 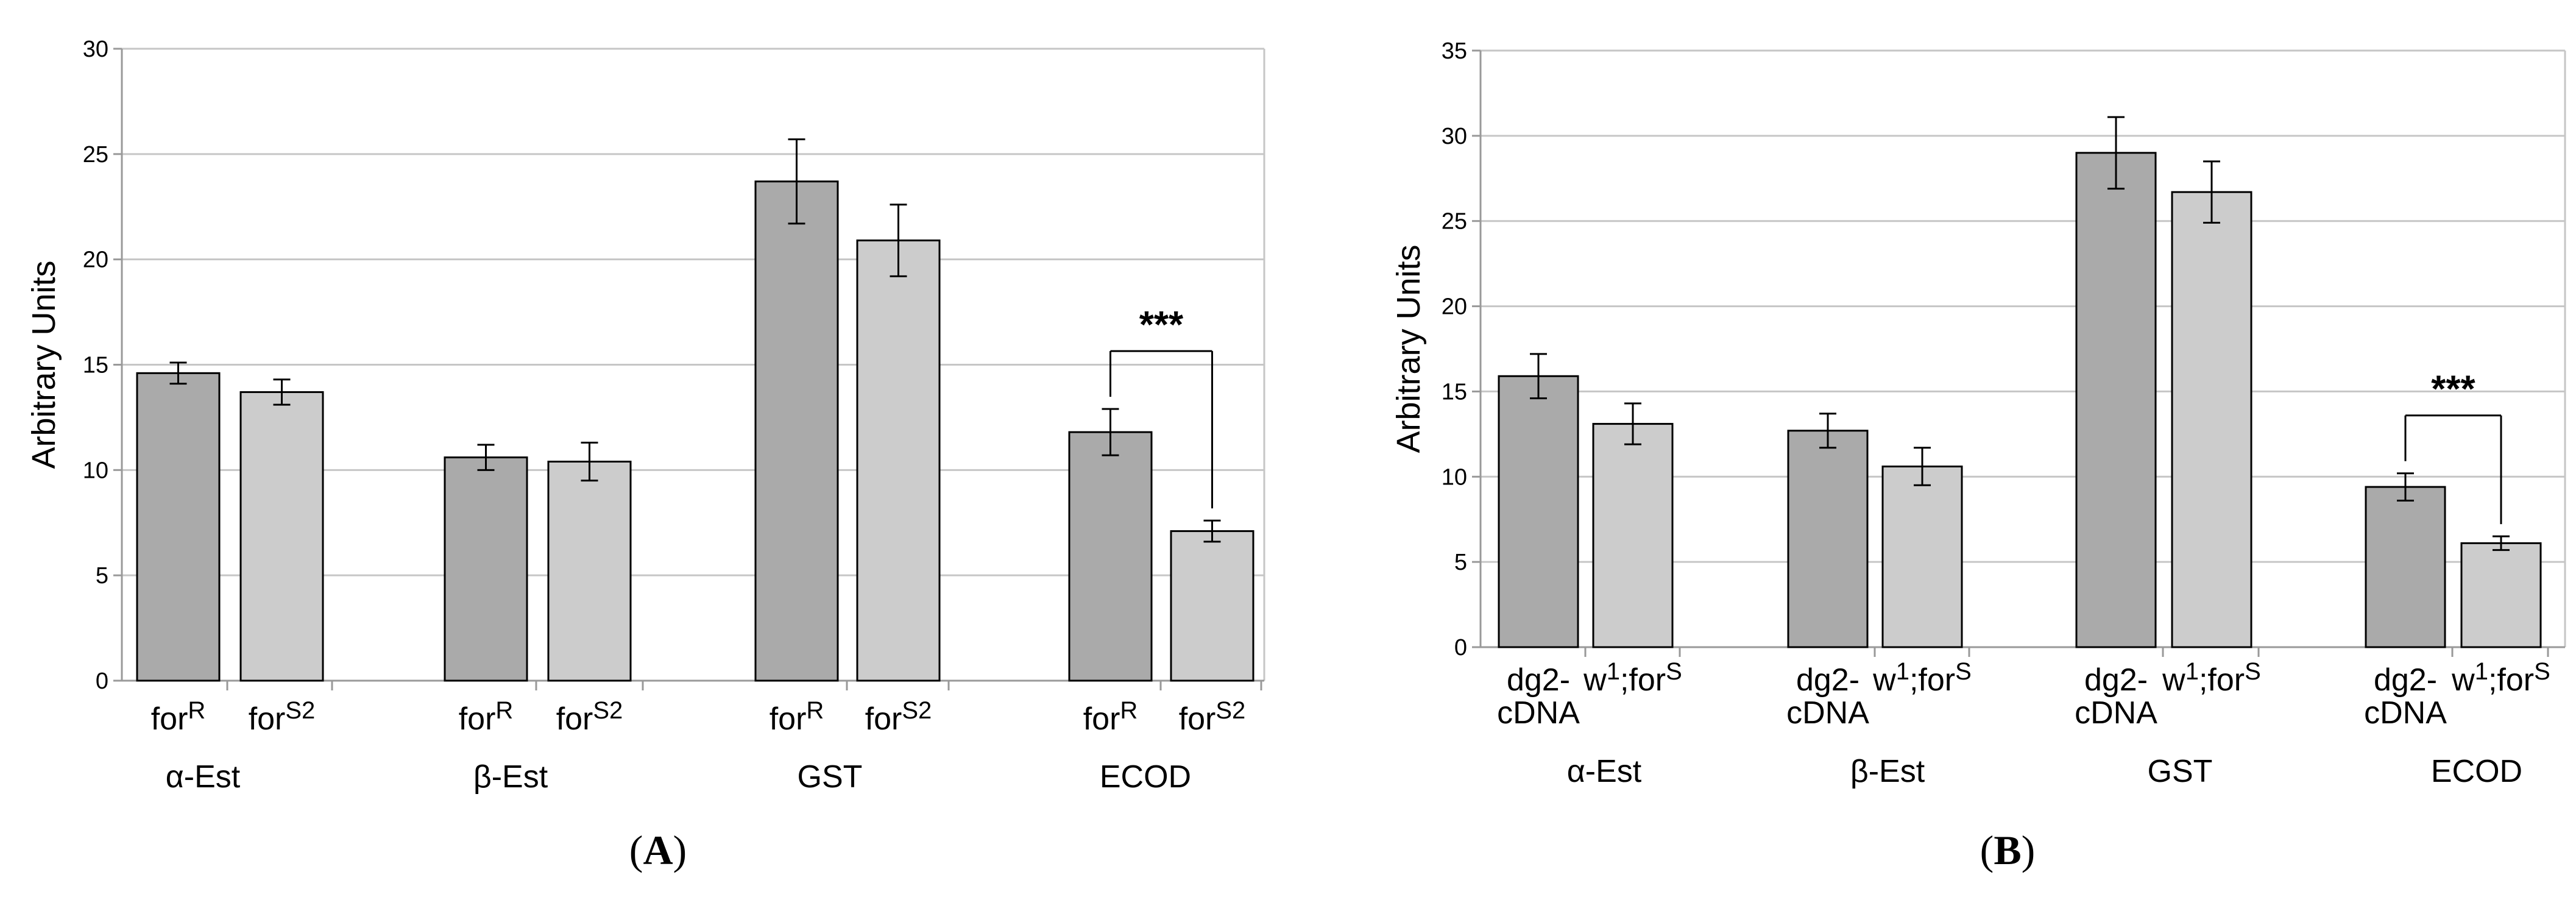 I want to click on bar-GST-R, so click(x=796, y=431).